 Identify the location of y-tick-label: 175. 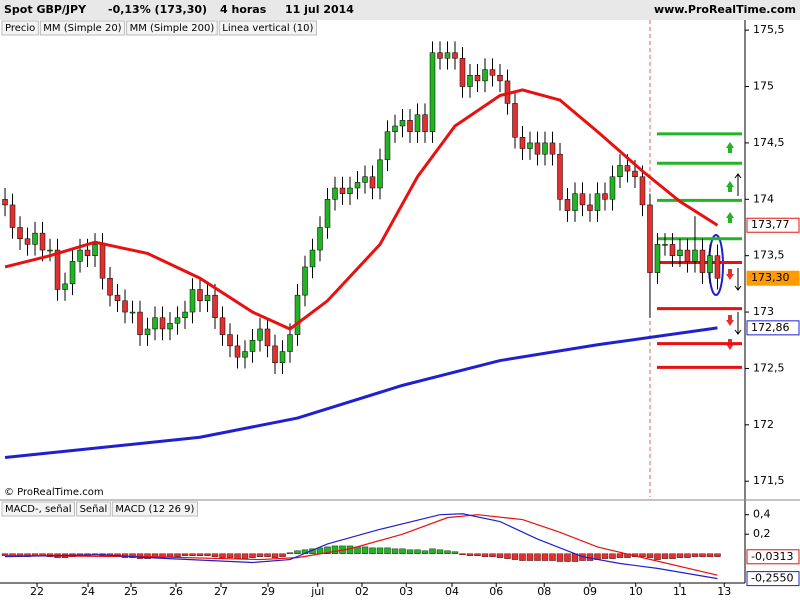
(763, 86).